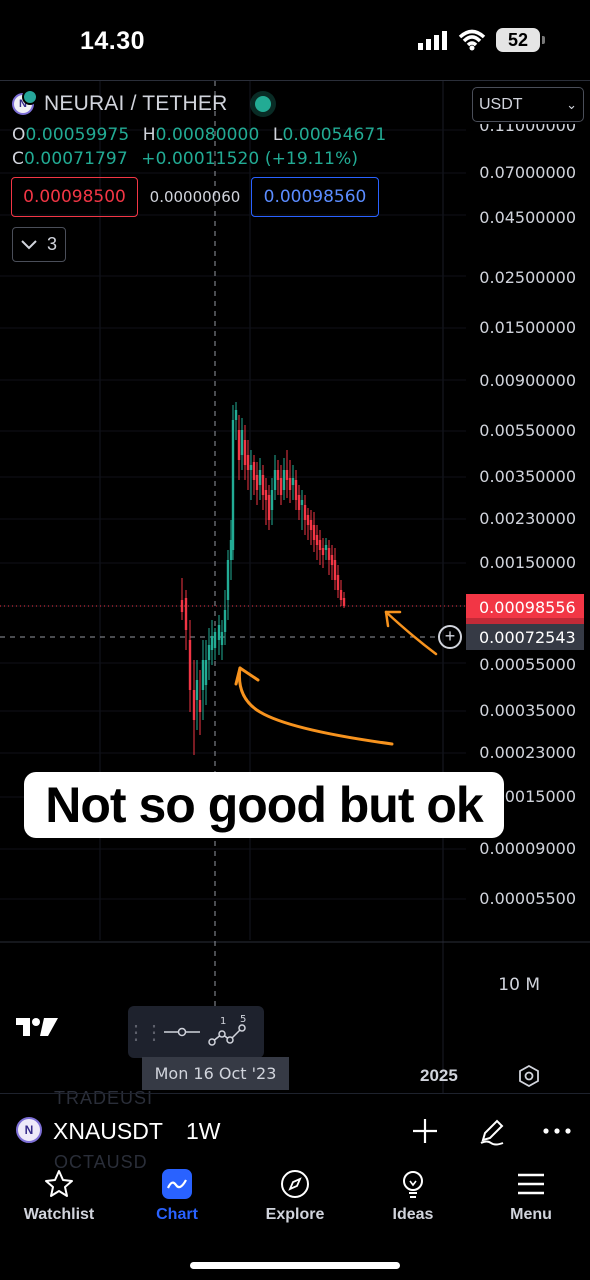  What do you see at coordinates (177, 1203) in the screenshot?
I see `tab-chart: Chart` at bounding box center [177, 1203].